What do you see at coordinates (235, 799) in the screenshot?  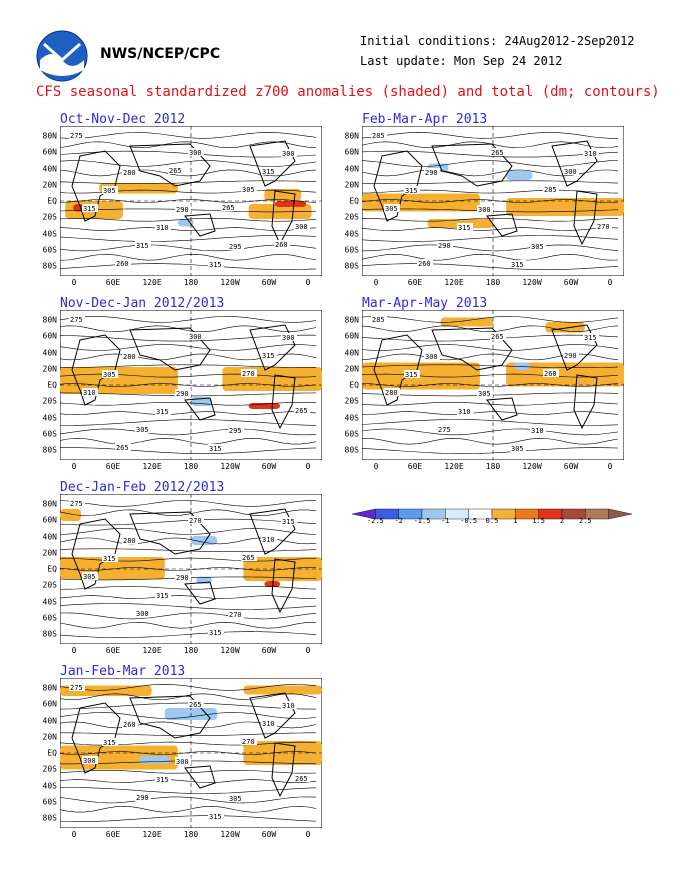 I see `contour-label: 305` at bounding box center [235, 799].